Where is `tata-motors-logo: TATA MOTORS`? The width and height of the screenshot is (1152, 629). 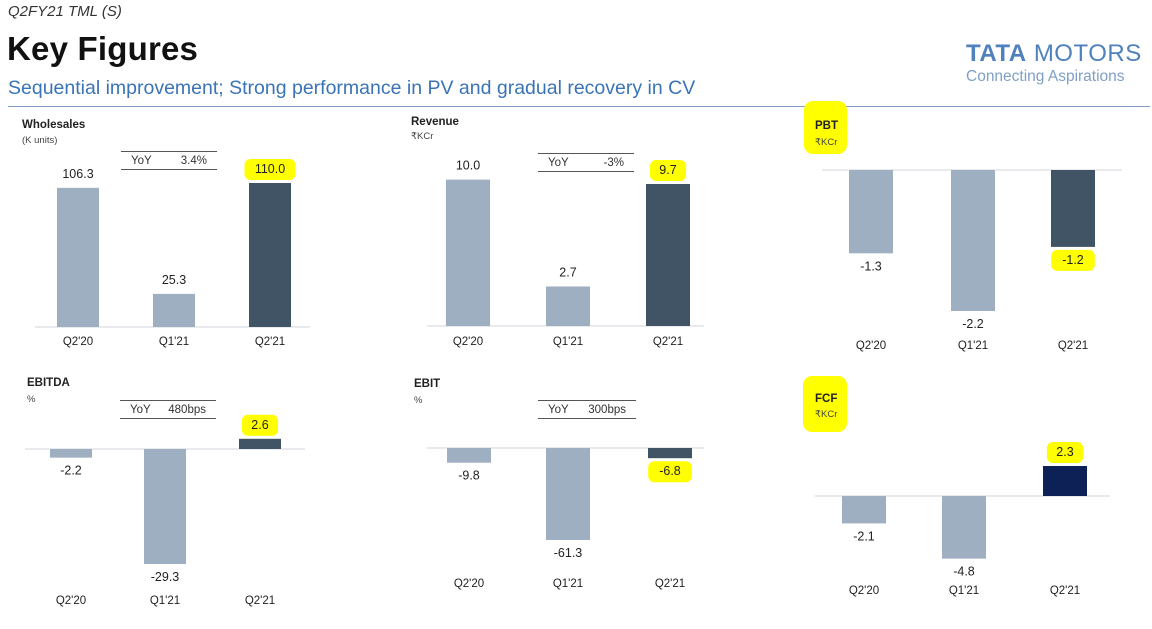
tata-motors-logo: TATA MOTORS is located at coordinates (1054, 54).